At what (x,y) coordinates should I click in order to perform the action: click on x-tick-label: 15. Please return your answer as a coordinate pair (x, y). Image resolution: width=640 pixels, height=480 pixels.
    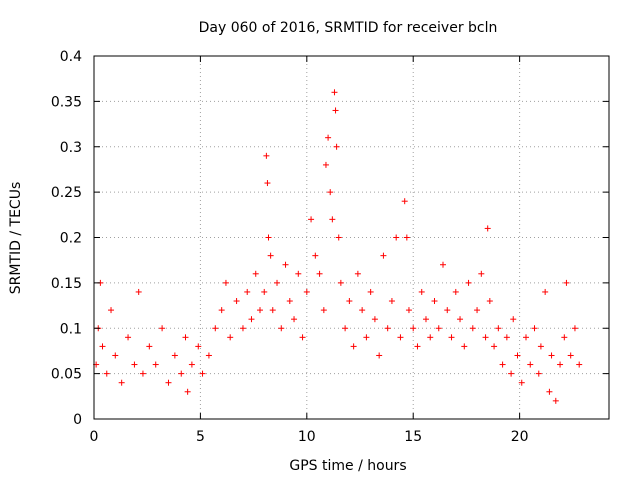
    Looking at the image, I should click on (413, 437).